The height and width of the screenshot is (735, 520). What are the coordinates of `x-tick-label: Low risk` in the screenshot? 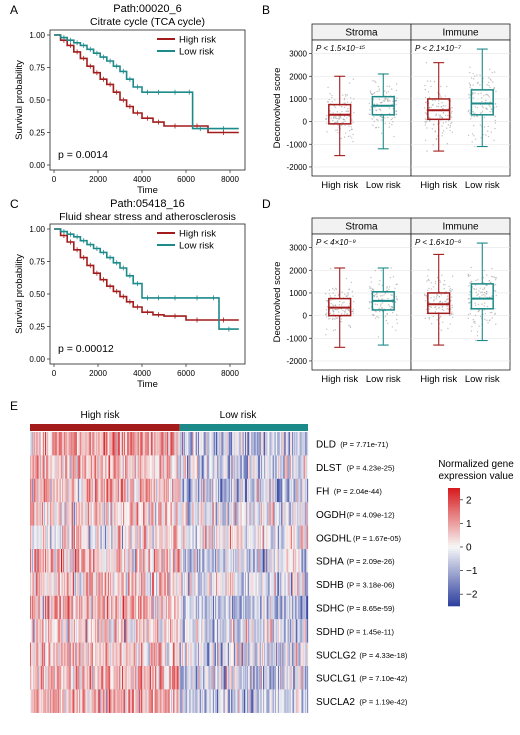 It's located at (383, 379).